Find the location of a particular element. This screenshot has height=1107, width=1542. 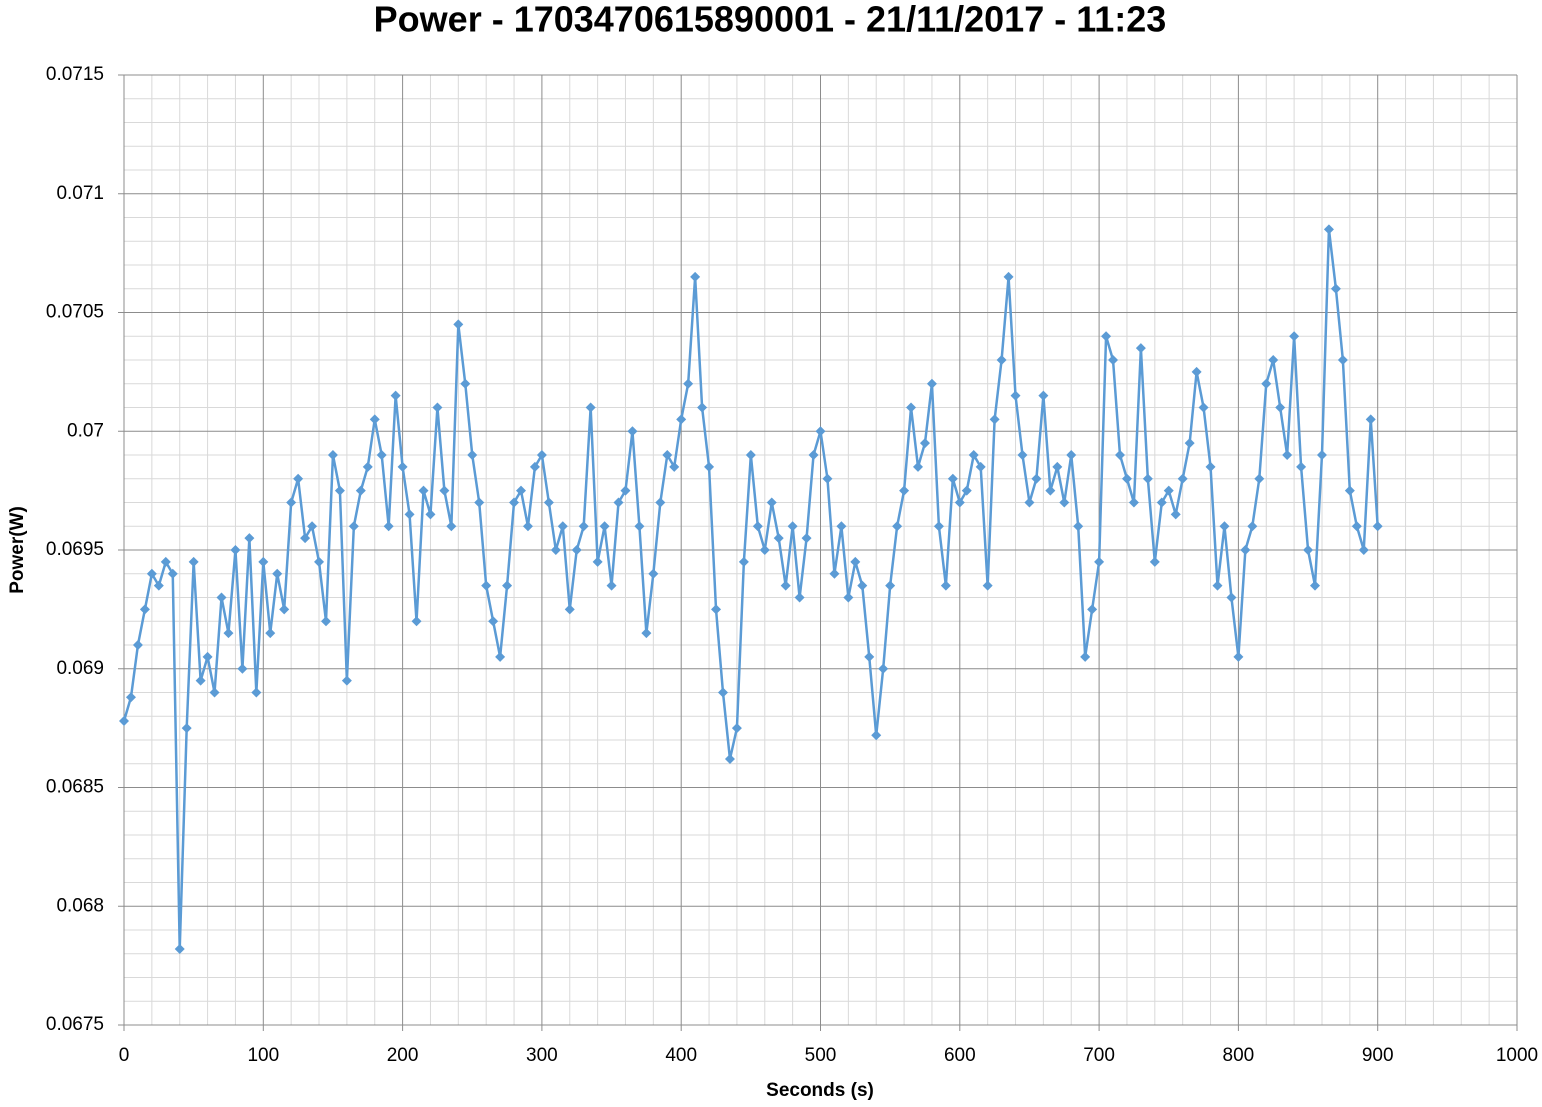

x-tick-label: 1000 is located at coordinates (1517, 1055).